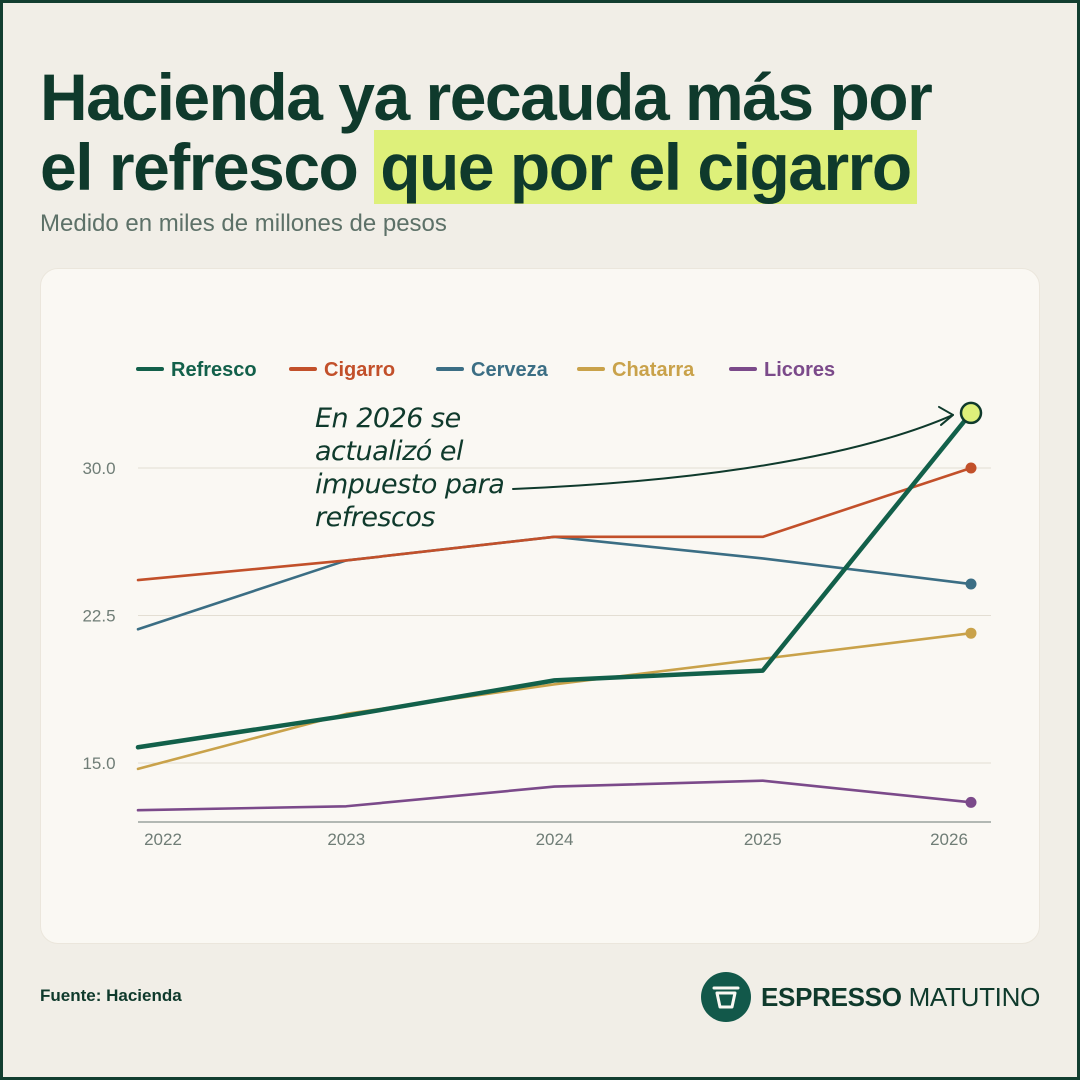 The width and height of the screenshot is (1080, 1080). I want to click on series-line-chatarra, so click(554, 701).